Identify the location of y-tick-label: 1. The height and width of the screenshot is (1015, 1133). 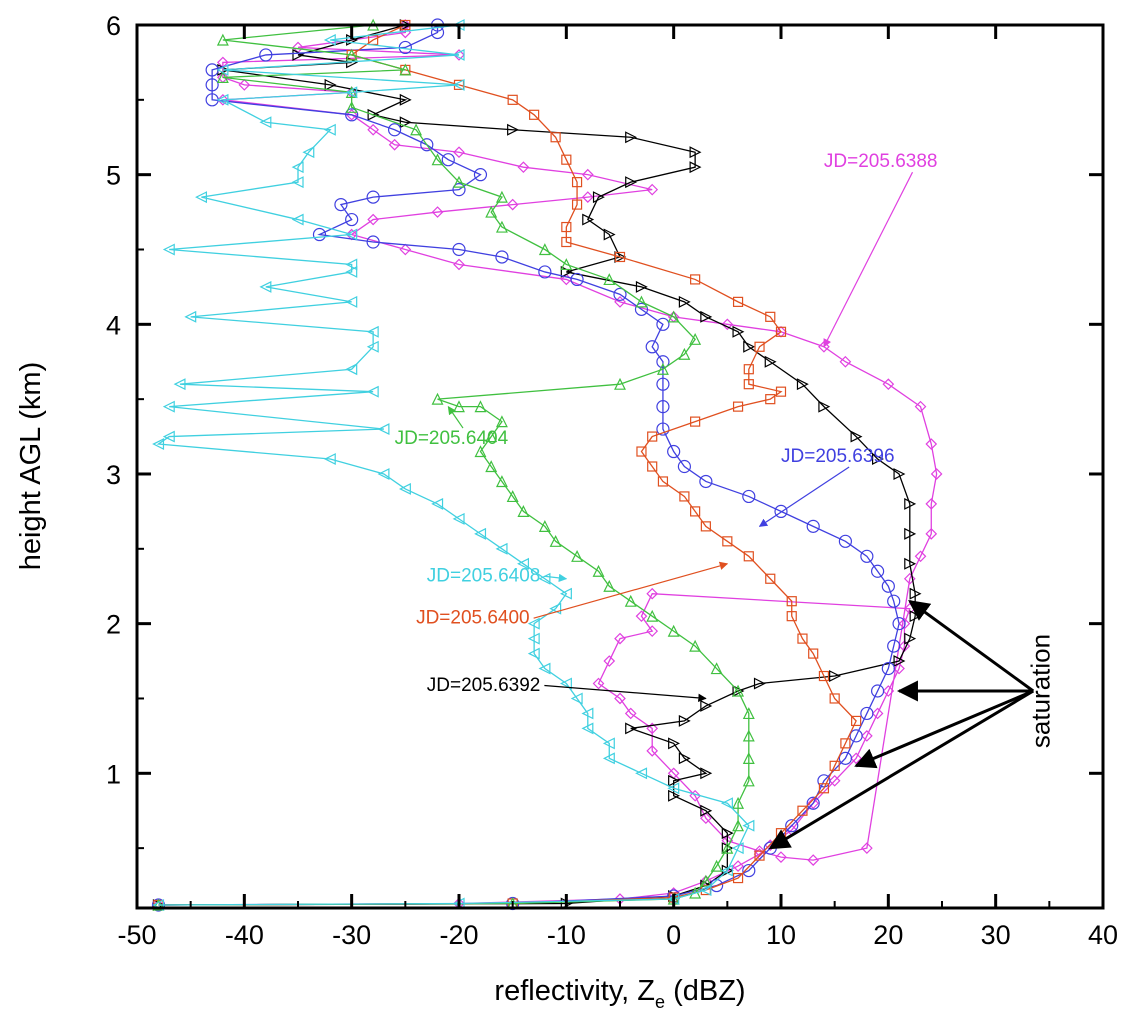
(113, 774).